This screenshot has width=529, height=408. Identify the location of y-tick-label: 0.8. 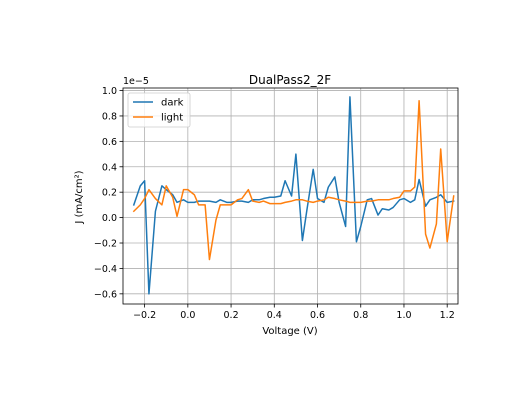
(109, 116).